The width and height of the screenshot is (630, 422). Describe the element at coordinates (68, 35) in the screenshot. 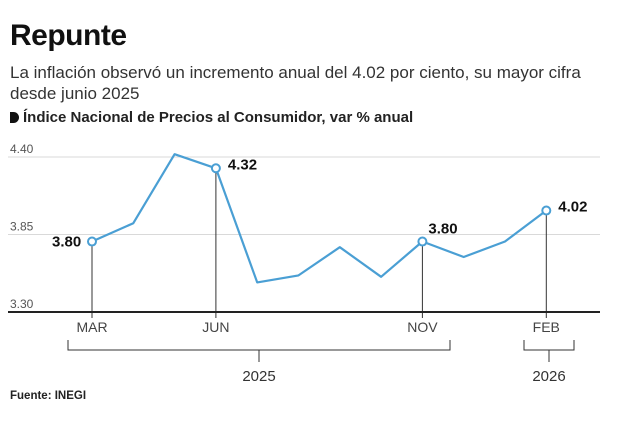

I see `chart-title: Repunte` at that location.